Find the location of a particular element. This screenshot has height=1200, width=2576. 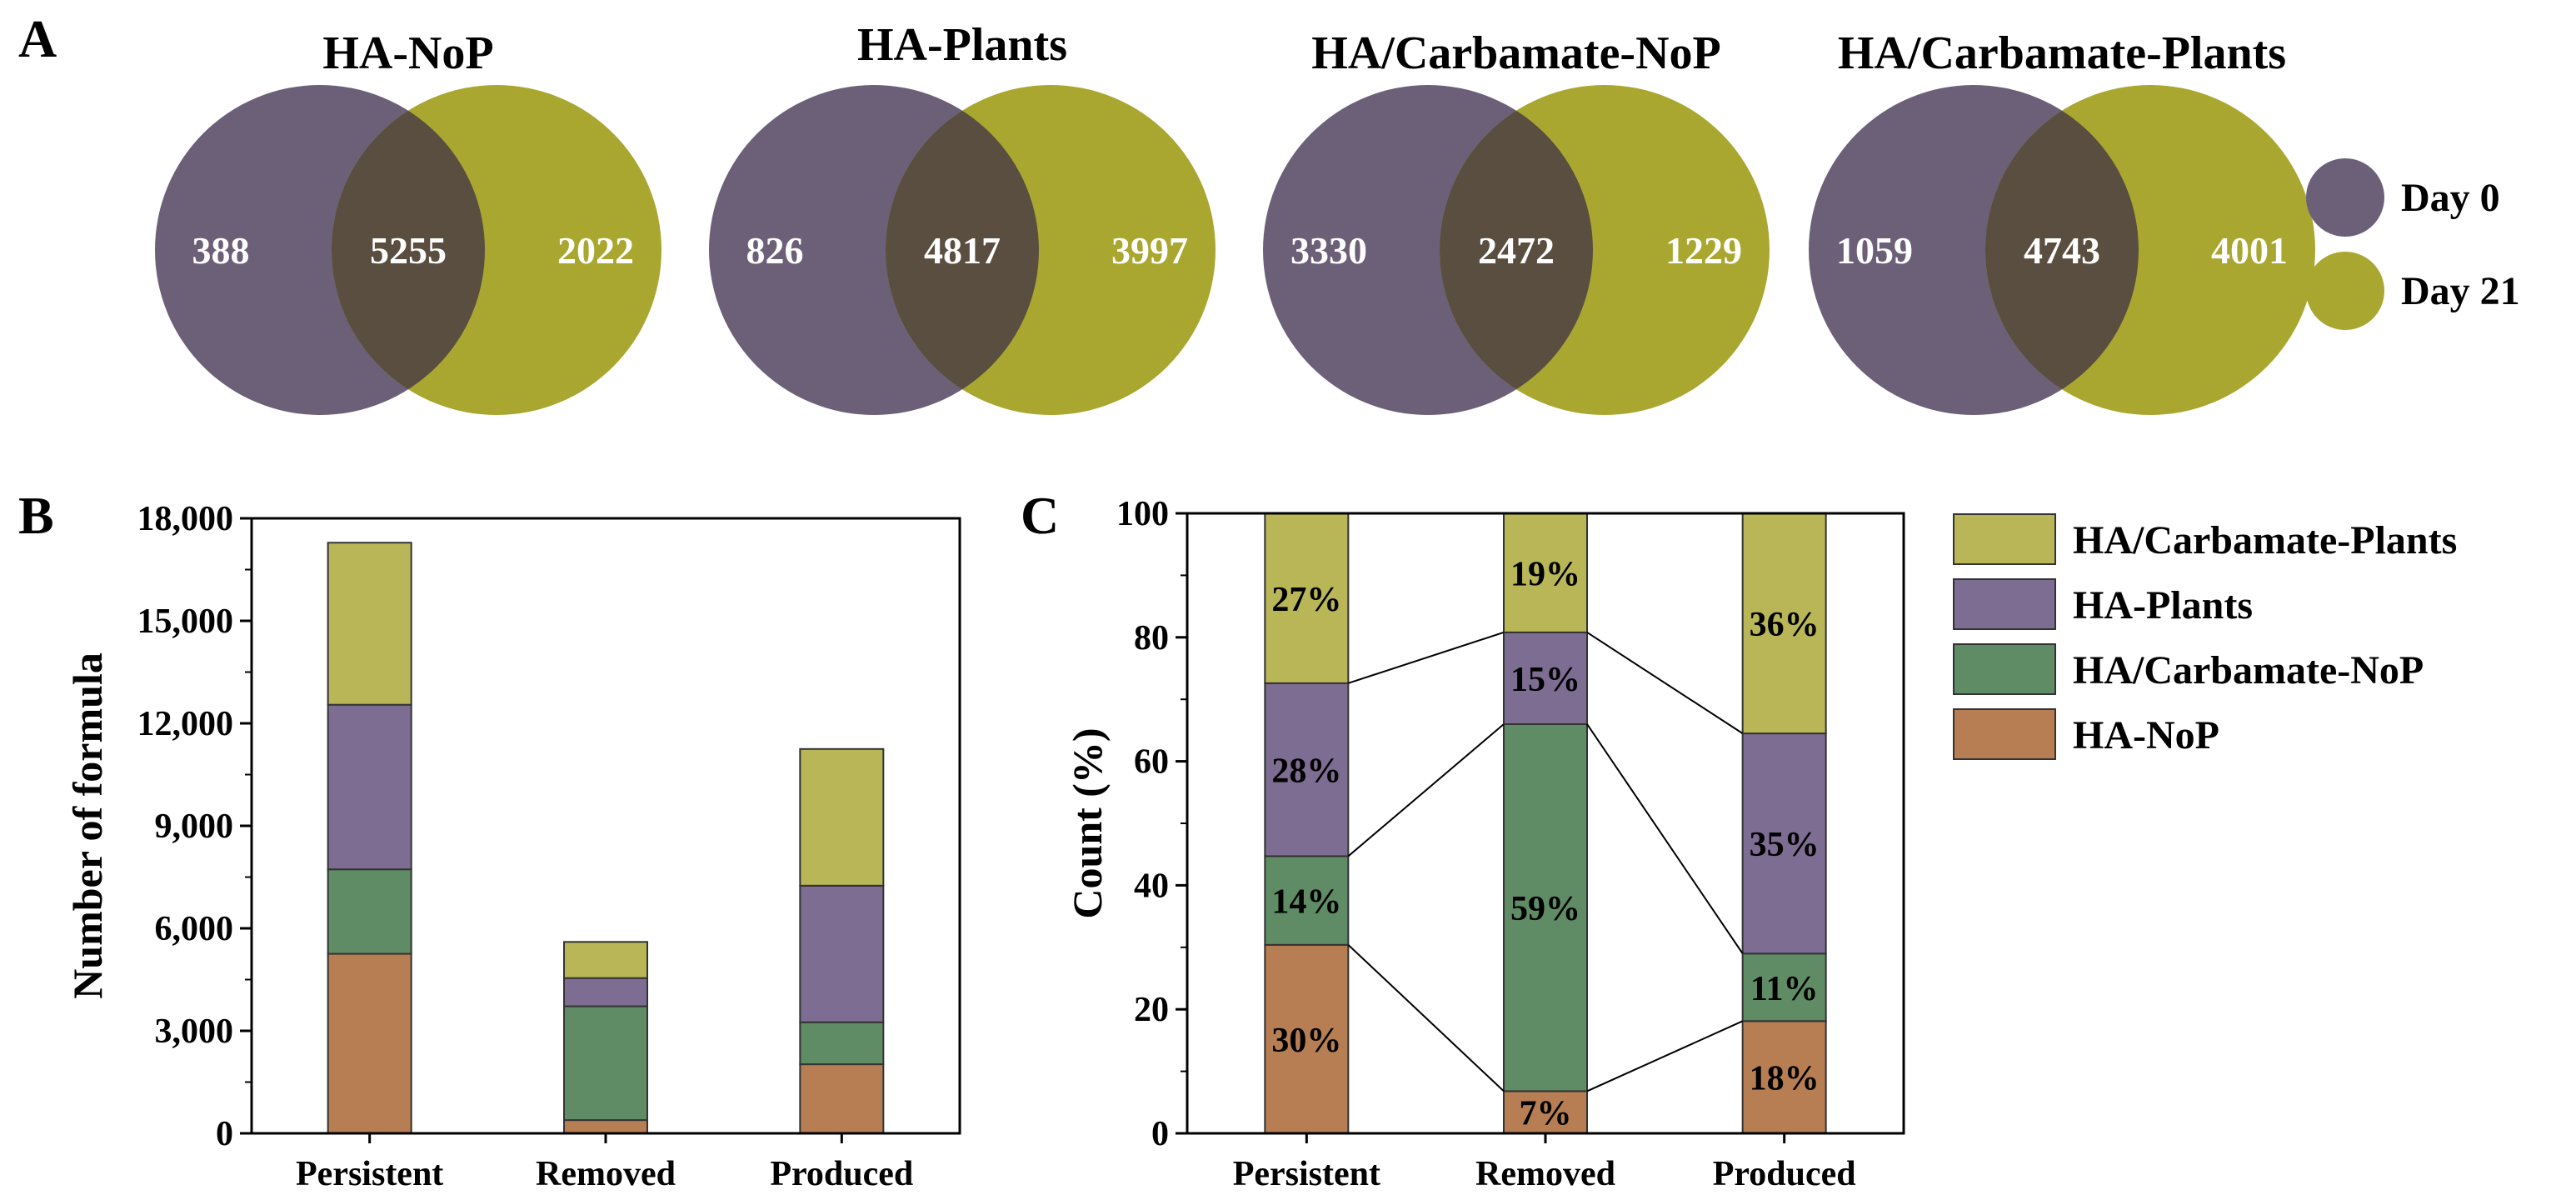

legend-item-ha-carbamate-plants: HA/Carbamate-Plants is located at coordinates (2205, 539).